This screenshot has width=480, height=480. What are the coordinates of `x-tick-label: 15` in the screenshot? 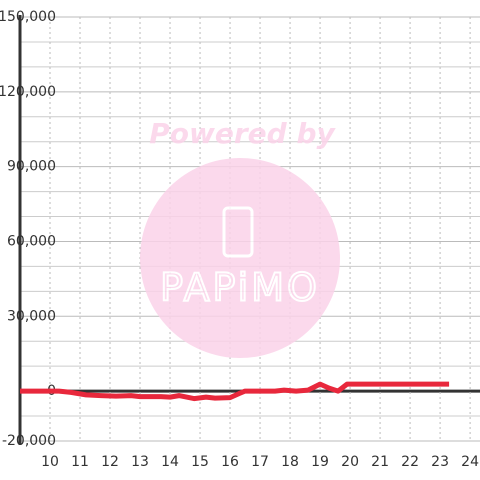 It's located at (200, 462).